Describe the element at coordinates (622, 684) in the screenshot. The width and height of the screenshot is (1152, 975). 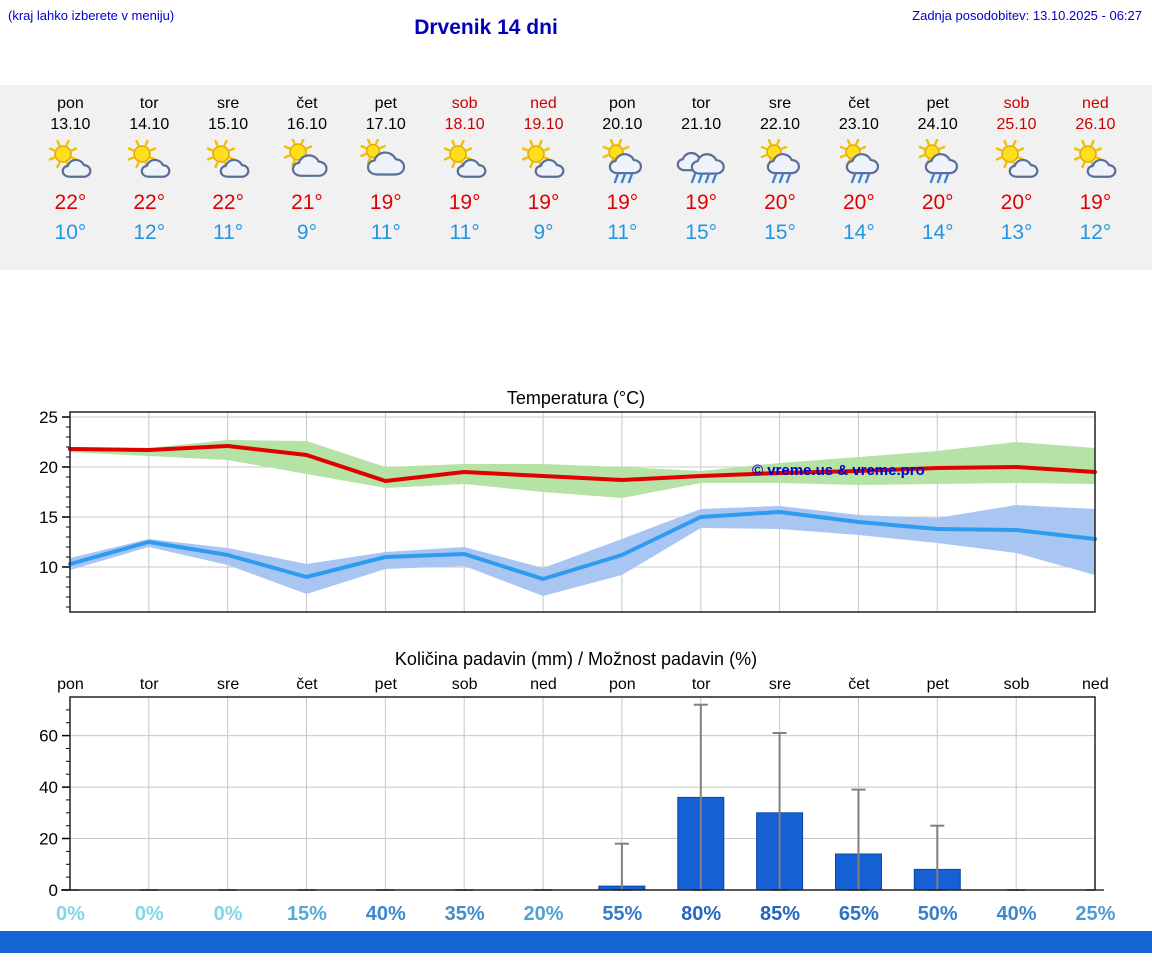
I see `precip-day-label: pon` at that location.